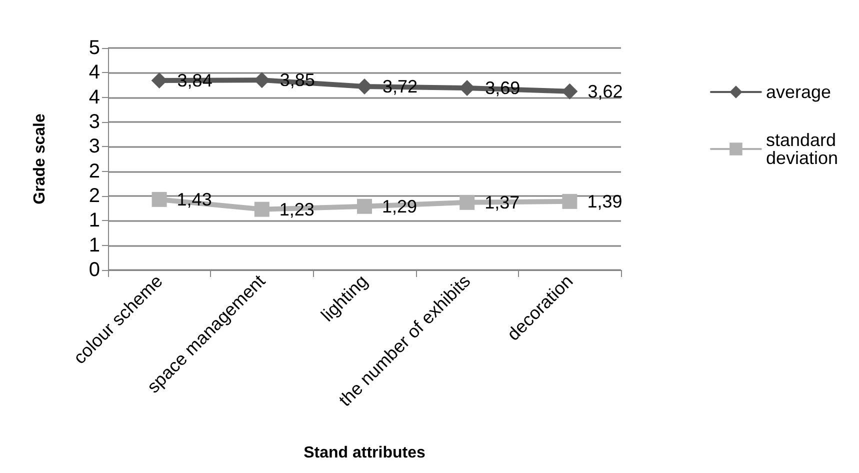 Image resolution: width=859 pixels, height=473 pixels. Describe the element at coordinates (604, 201) in the screenshot. I see `data-label: 1,39` at that location.